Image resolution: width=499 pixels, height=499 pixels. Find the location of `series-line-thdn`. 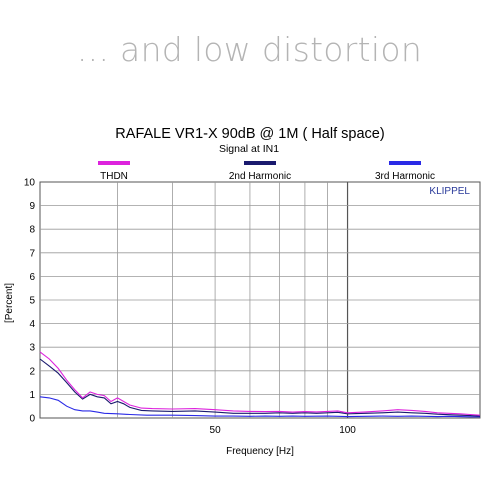

series-line-thdn is located at coordinates (260, 383).